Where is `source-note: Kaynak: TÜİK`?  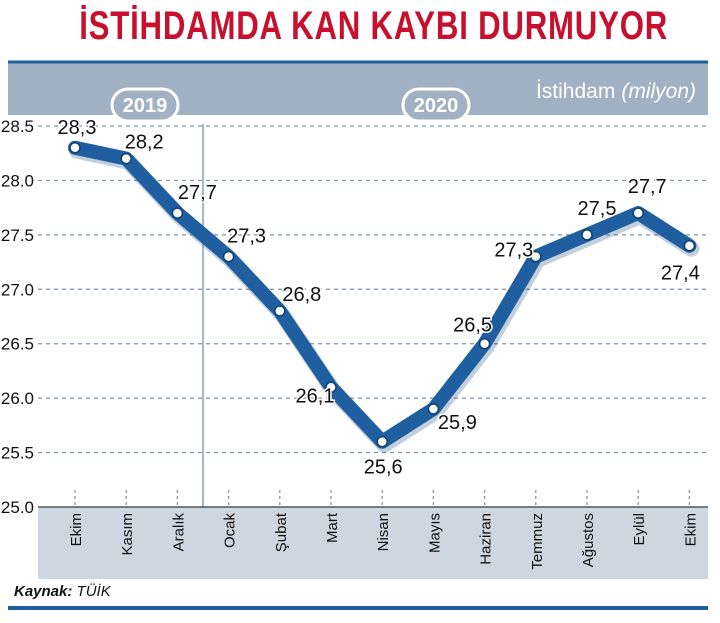 source-note: Kaynak: TÜİK is located at coordinates (62, 591).